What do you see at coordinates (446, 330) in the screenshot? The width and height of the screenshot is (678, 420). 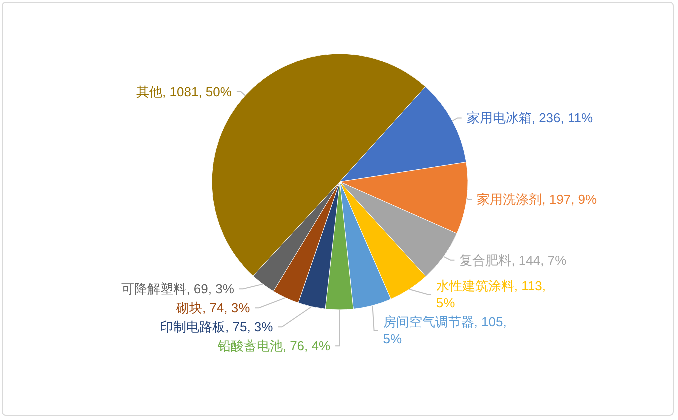 I see `slice-label: 房间空气调节器, 105, 5%` at bounding box center [446, 330].